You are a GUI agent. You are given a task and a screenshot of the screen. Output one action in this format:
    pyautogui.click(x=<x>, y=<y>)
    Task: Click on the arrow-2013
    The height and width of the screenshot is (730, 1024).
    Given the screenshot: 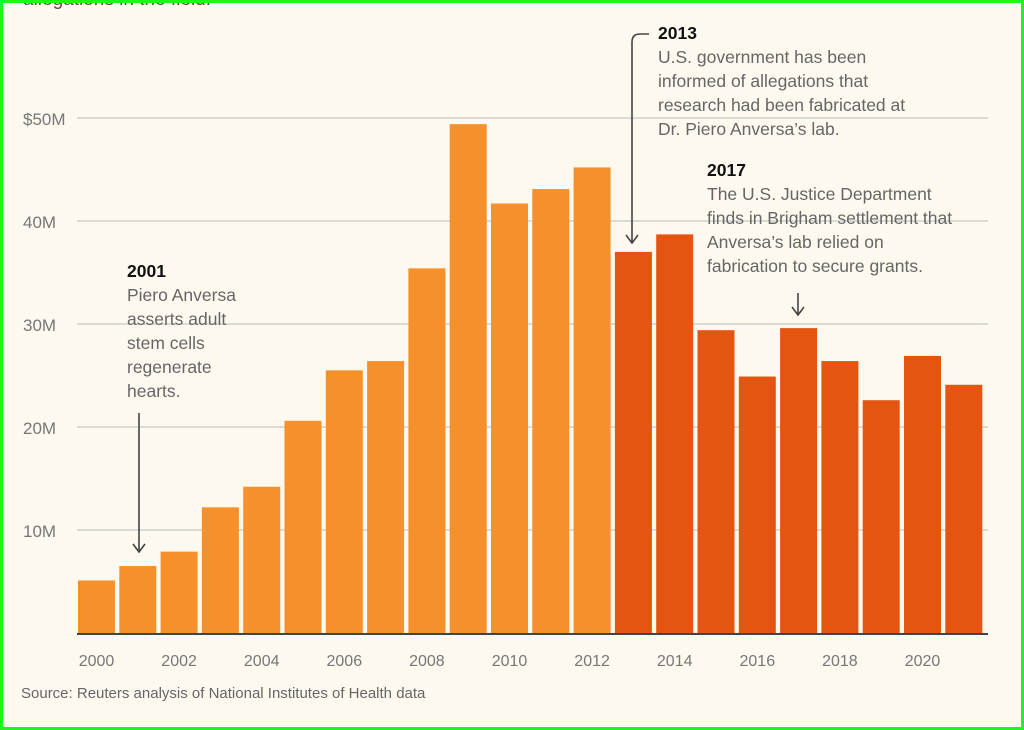 What is the action you would take?
    pyautogui.click(x=637, y=139)
    